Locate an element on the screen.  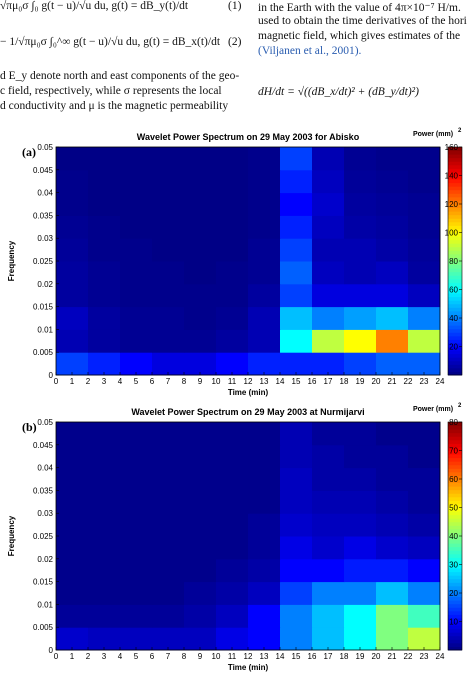
equation: dH/dt = √((dB_x/dt)² + (dB_y/dt)²) is located at coordinates (338, 92).